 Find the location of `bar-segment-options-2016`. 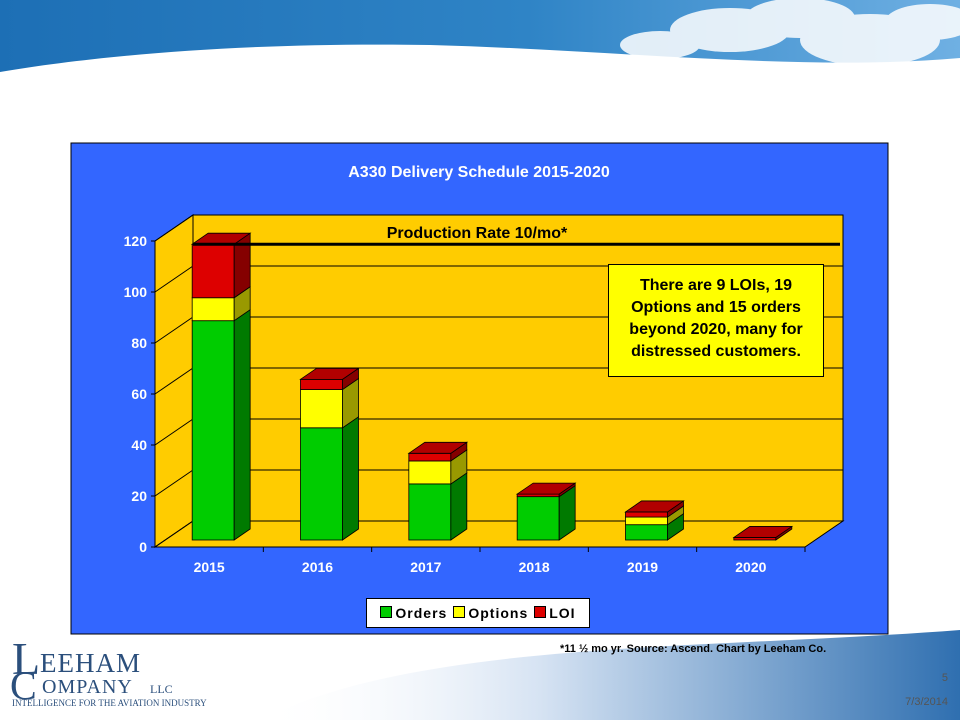

bar-segment-options-2016 is located at coordinates (321, 409).